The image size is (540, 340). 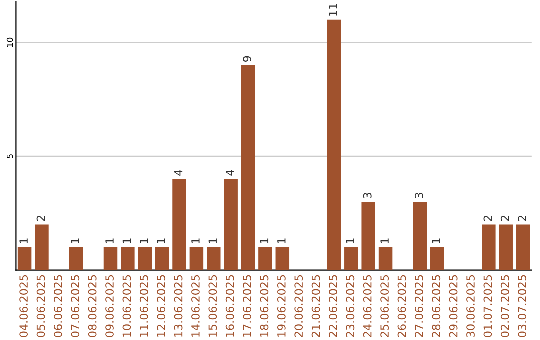 I want to click on x-tick-label: 27.06.2025, so click(x=419, y=306).